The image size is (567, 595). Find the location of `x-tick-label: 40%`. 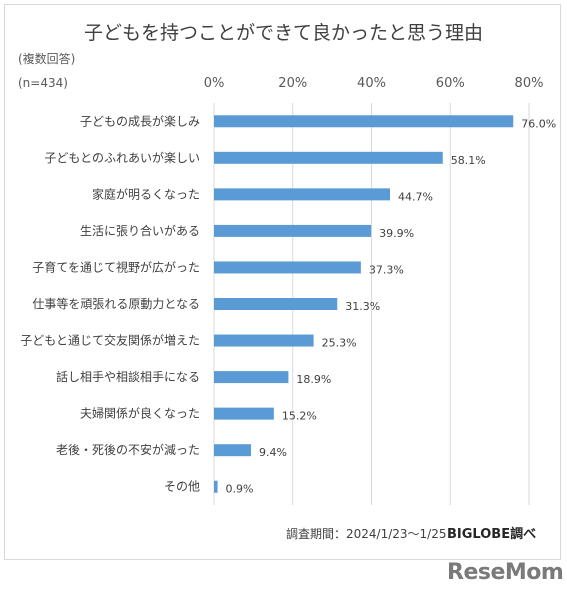

x-tick-label: 40% is located at coordinates (371, 83).